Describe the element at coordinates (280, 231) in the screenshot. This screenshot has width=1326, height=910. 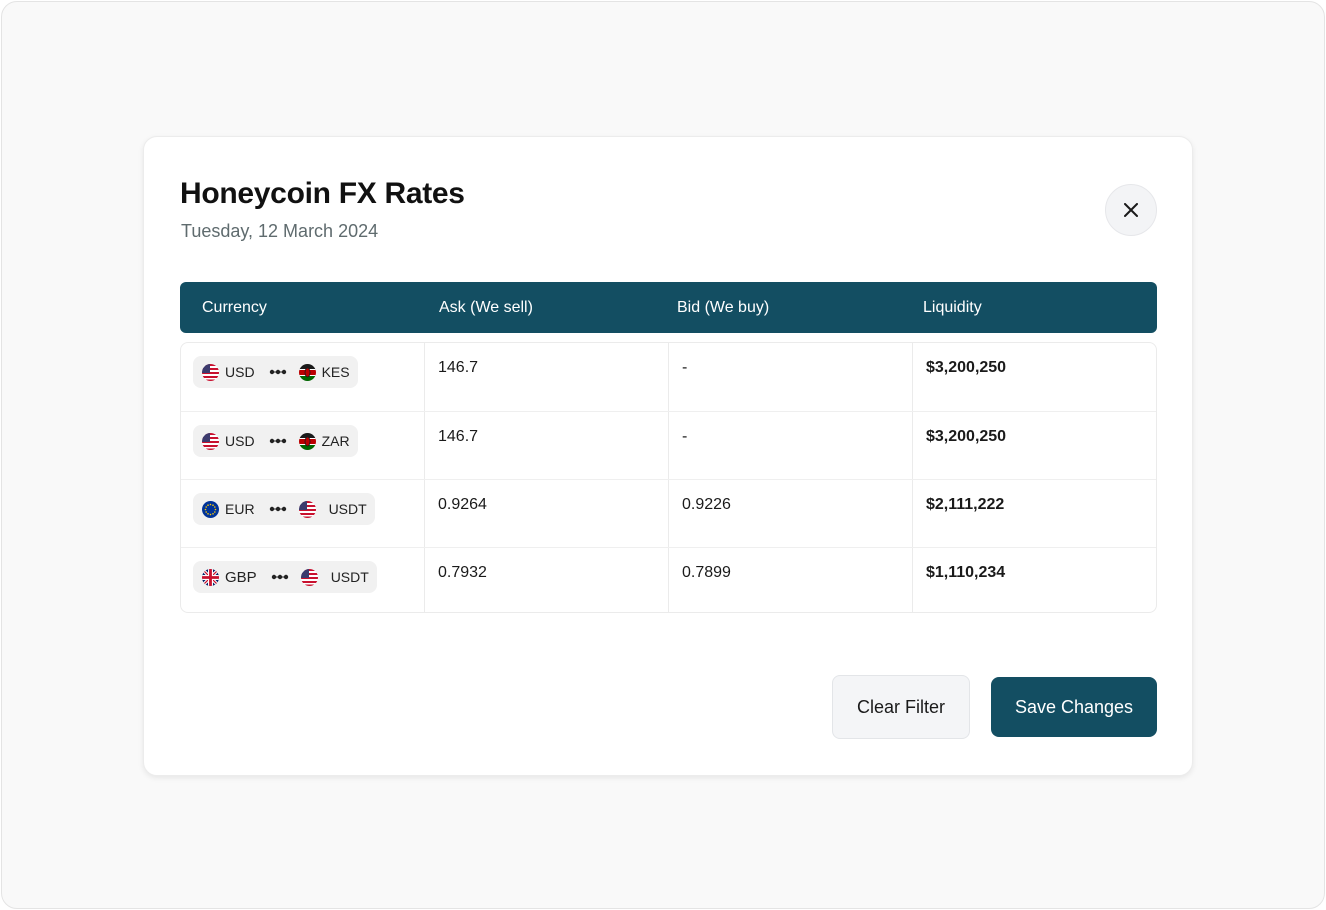
I see `modal-date: Tuesday, 12 March 2024` at that location.